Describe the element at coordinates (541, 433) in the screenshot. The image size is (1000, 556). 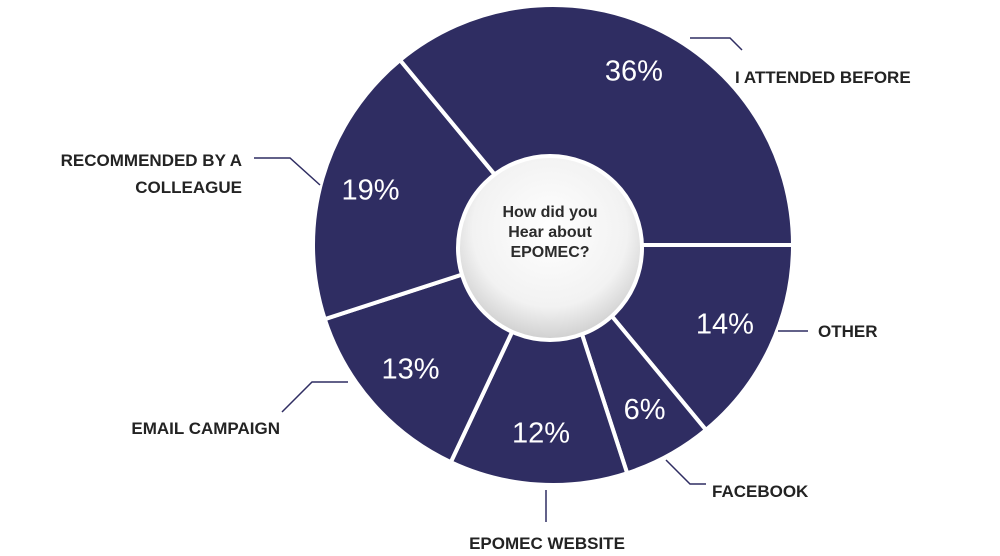
I see `value-label: 12%` at that location.